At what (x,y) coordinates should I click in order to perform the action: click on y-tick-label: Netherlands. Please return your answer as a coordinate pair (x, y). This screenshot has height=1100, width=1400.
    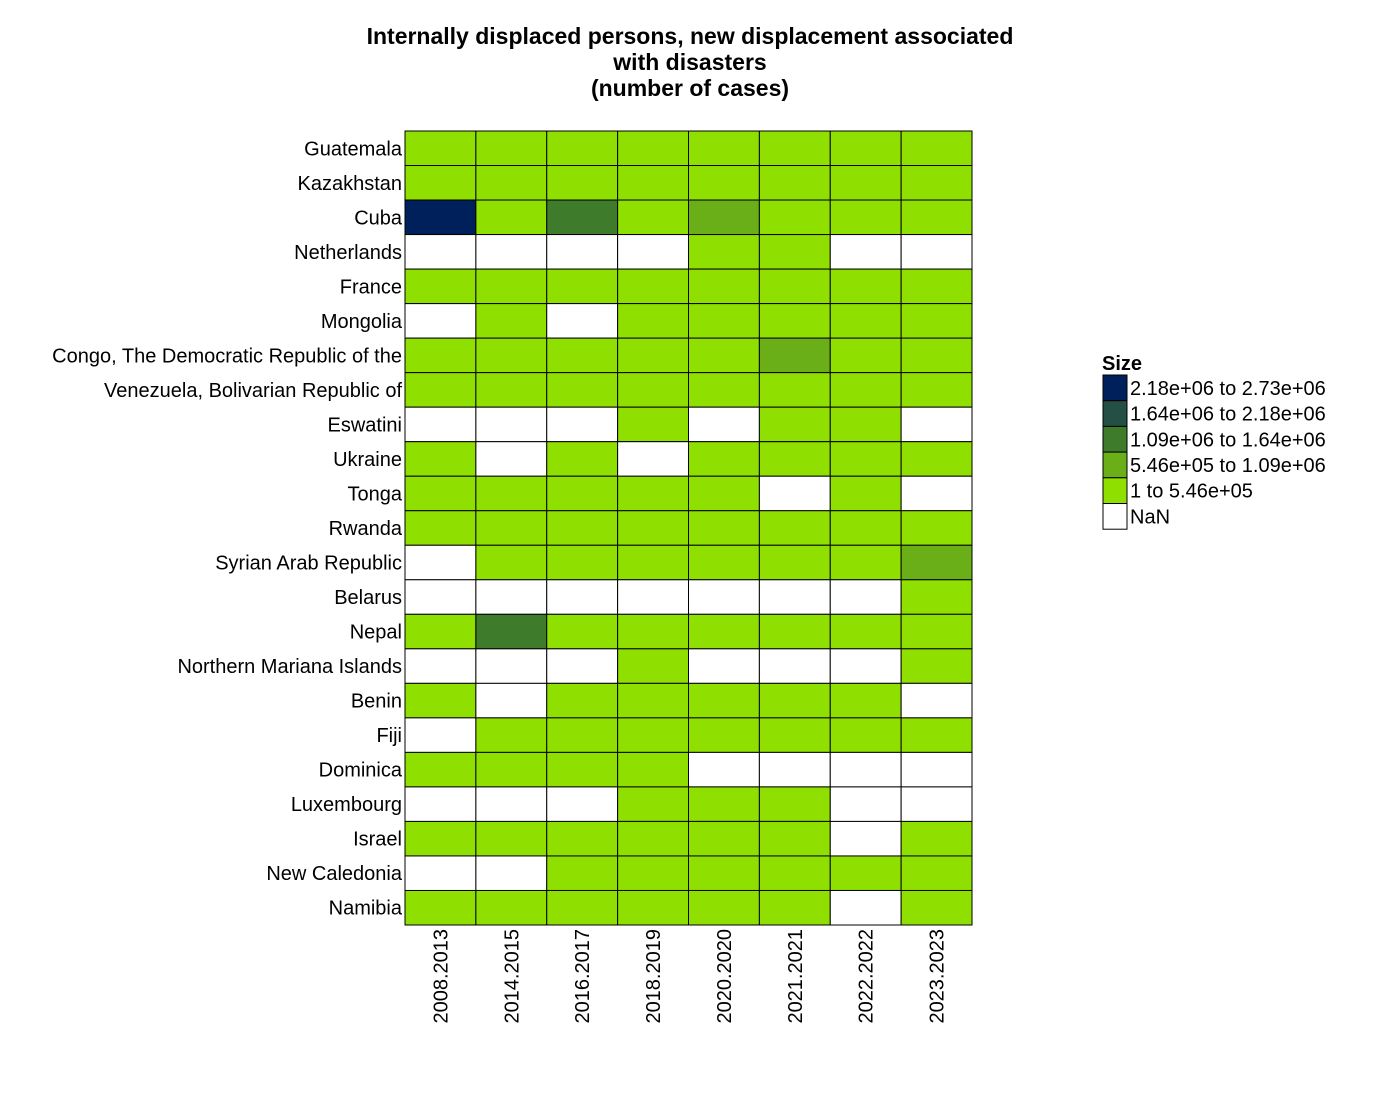
    Looking at the image, I should click on (348, 253).